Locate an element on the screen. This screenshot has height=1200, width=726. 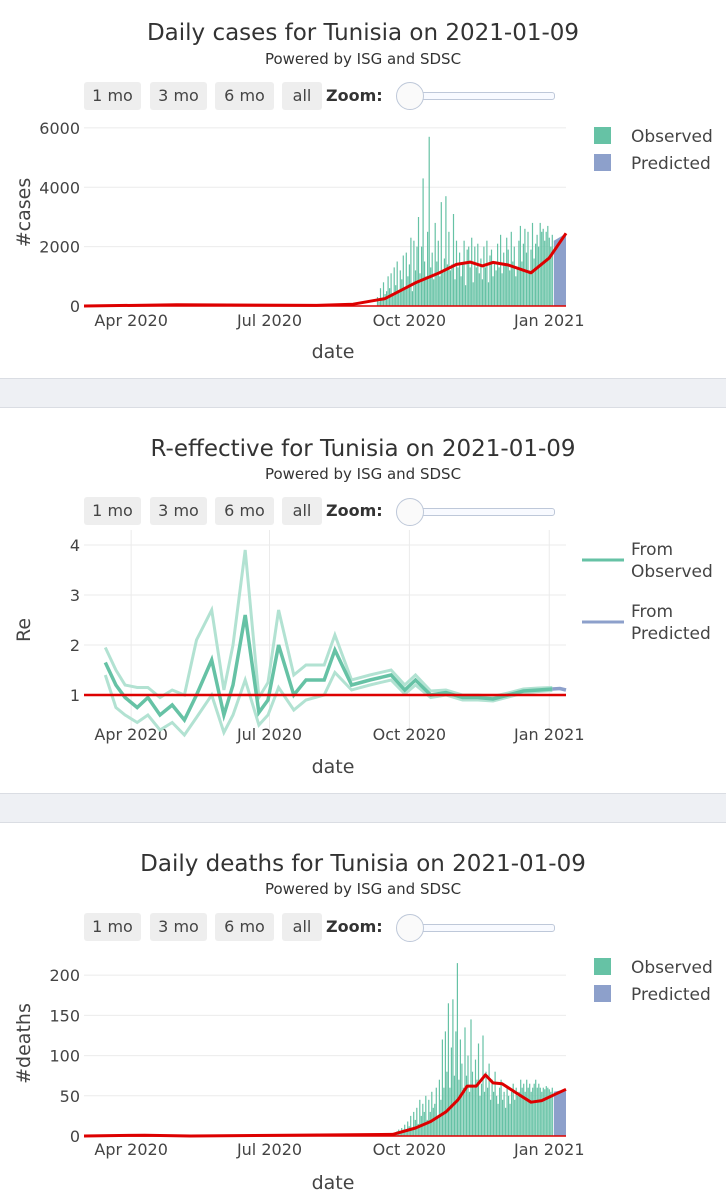
y-tick-label: 4 is located at coordinates (75, 545).